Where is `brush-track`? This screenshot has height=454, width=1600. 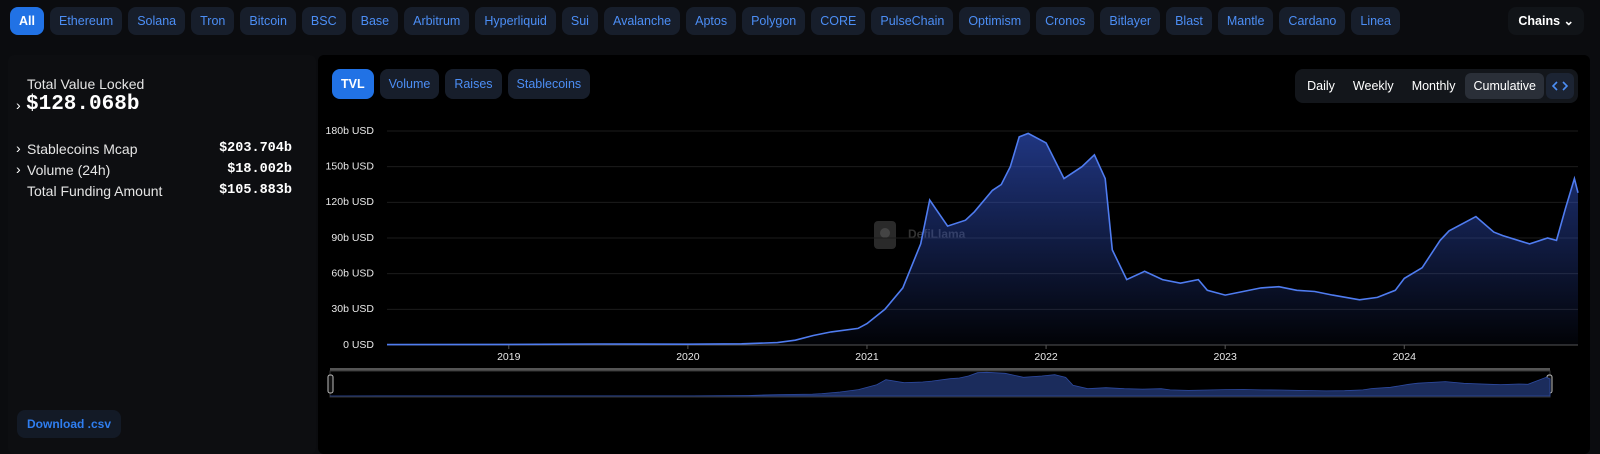
brush-track is located at coordinates (940, 369).